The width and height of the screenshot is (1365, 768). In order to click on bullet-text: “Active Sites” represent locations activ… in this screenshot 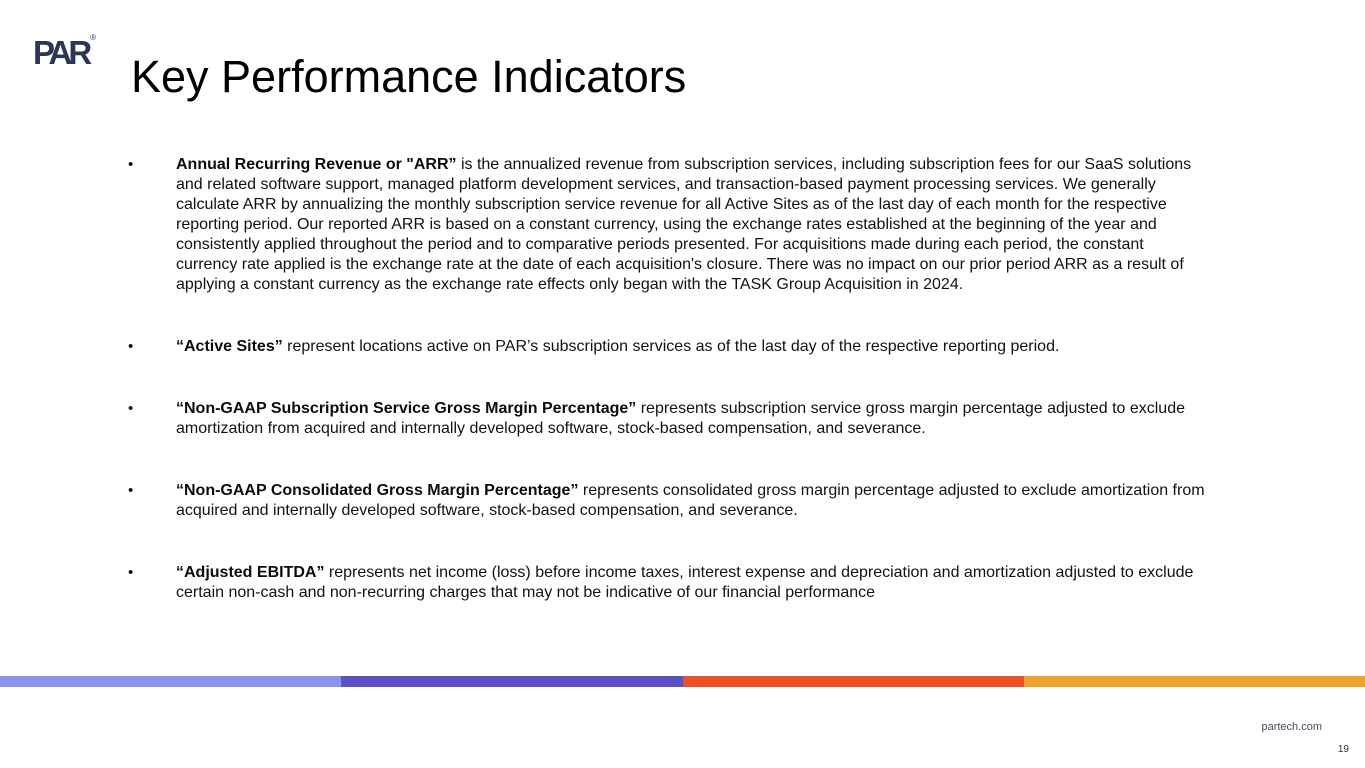, I will do `click(691, 347)`.